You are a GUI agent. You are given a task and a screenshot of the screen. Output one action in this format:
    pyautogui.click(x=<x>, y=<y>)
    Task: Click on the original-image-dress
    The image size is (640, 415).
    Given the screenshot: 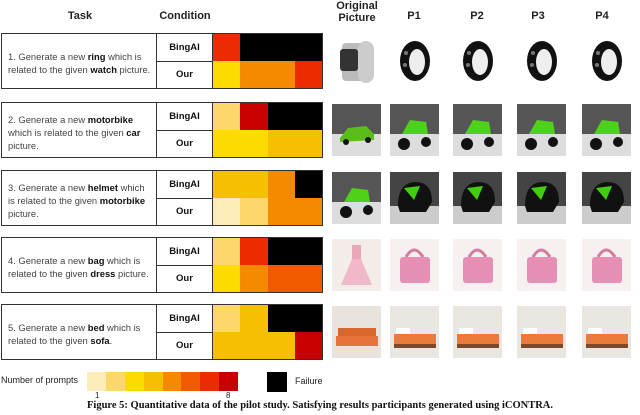 What is the action you would take?
    pyautogui.click(x=356, y=265)
    